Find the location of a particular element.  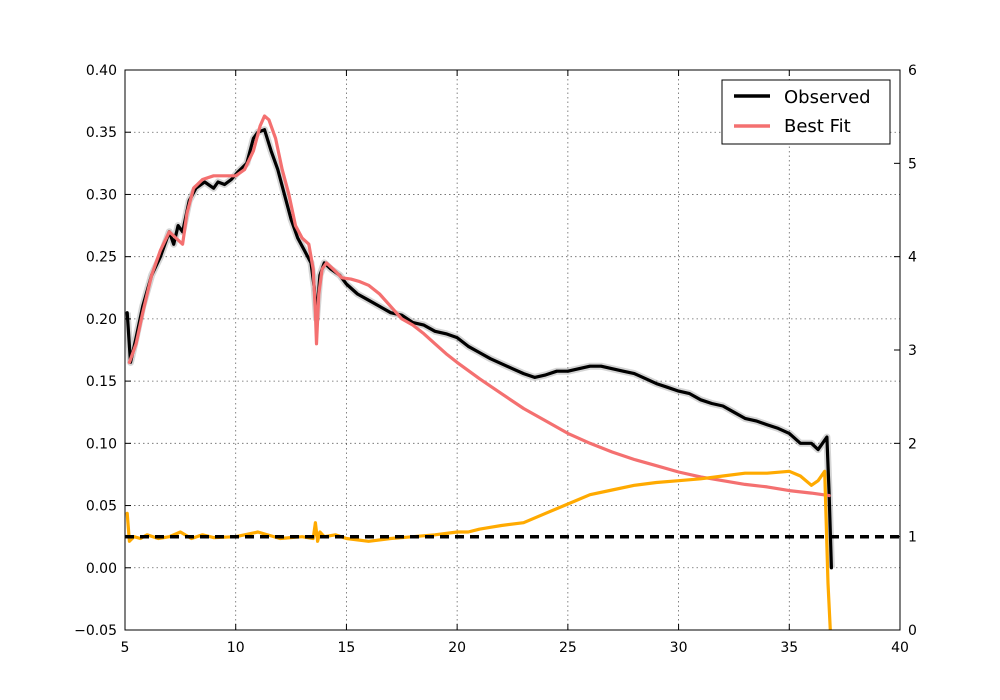

y-tick-label: 0.05 is located at coordinates (101, 507).